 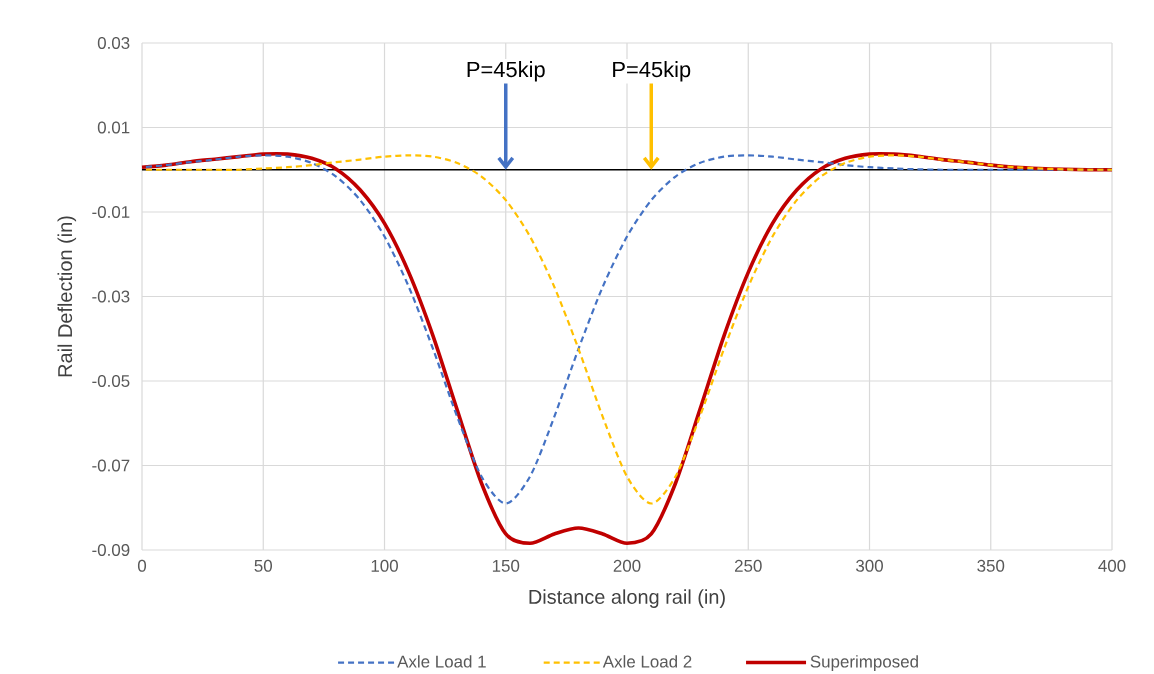 What do you see at coordinates (111, 550) in the screenshot?
I see `y-tick-label: -0.09` at bounding box center [111, 550].